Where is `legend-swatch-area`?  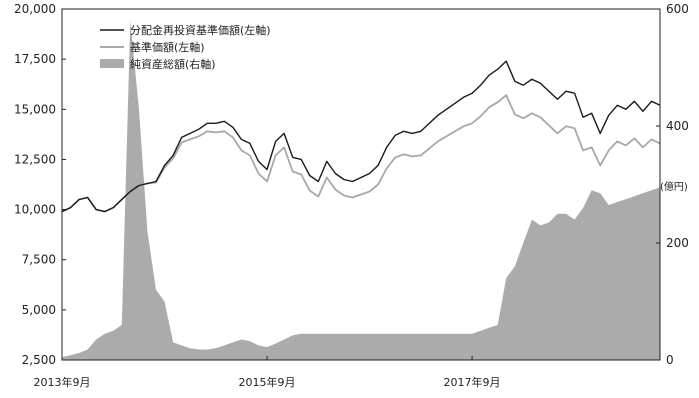
legend-swatch-area is located at coordinates (112, 63).